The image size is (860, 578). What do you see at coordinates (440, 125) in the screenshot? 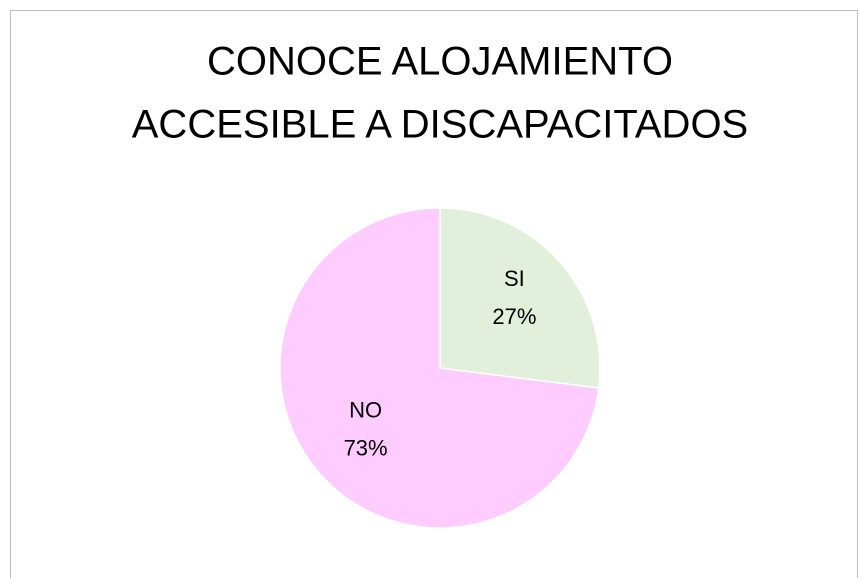
I see `chart-title: ACCESIBLE A DISCAPACITADOS` at bounding box center [440, 125].